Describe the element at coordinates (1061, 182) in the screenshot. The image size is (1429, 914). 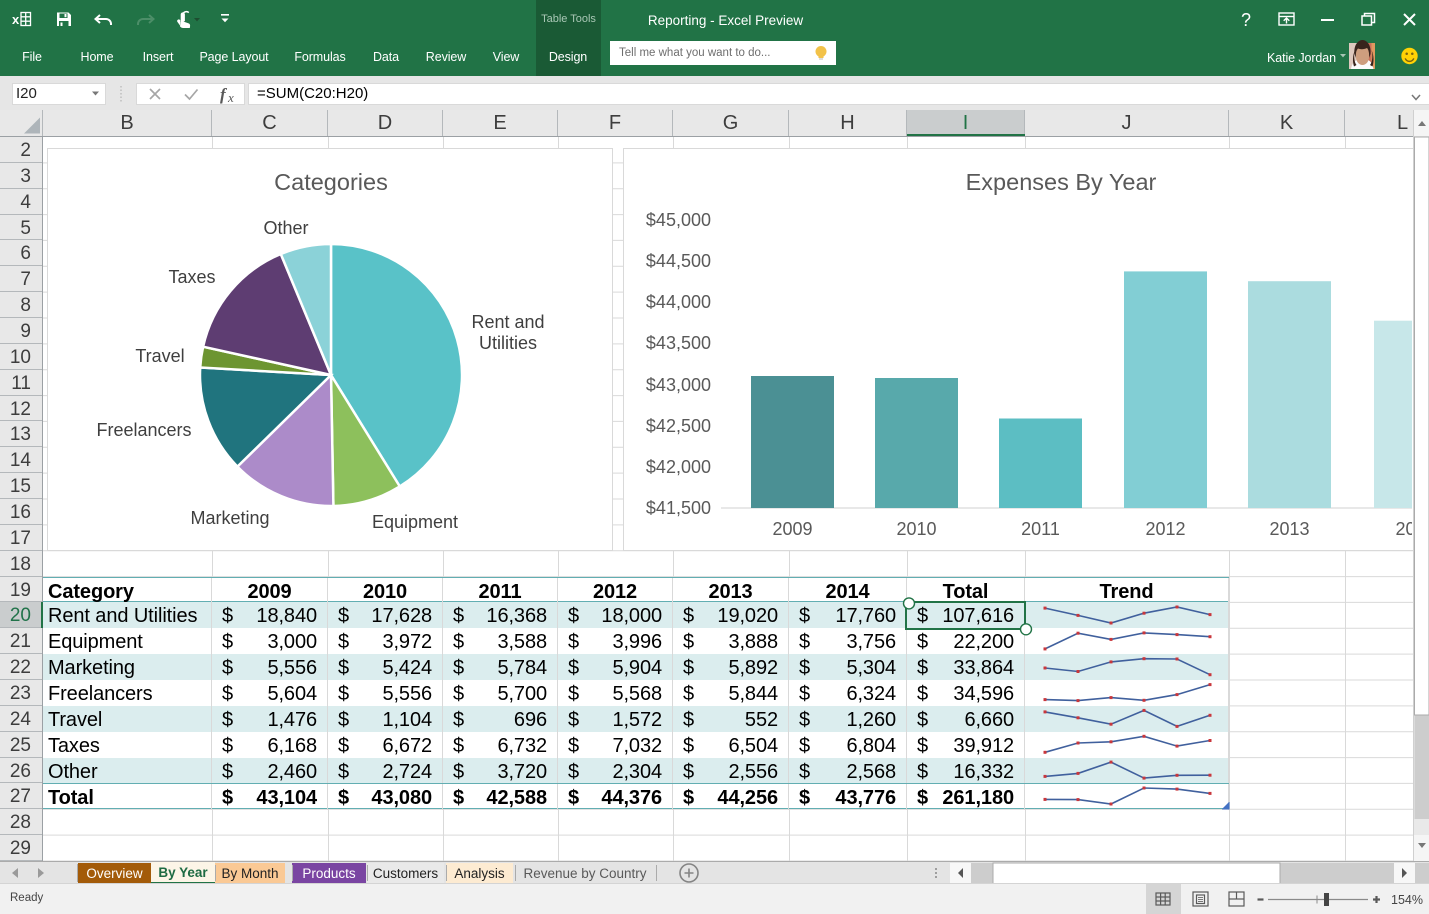
I see `svg-text: Expenses By Year` at that location.